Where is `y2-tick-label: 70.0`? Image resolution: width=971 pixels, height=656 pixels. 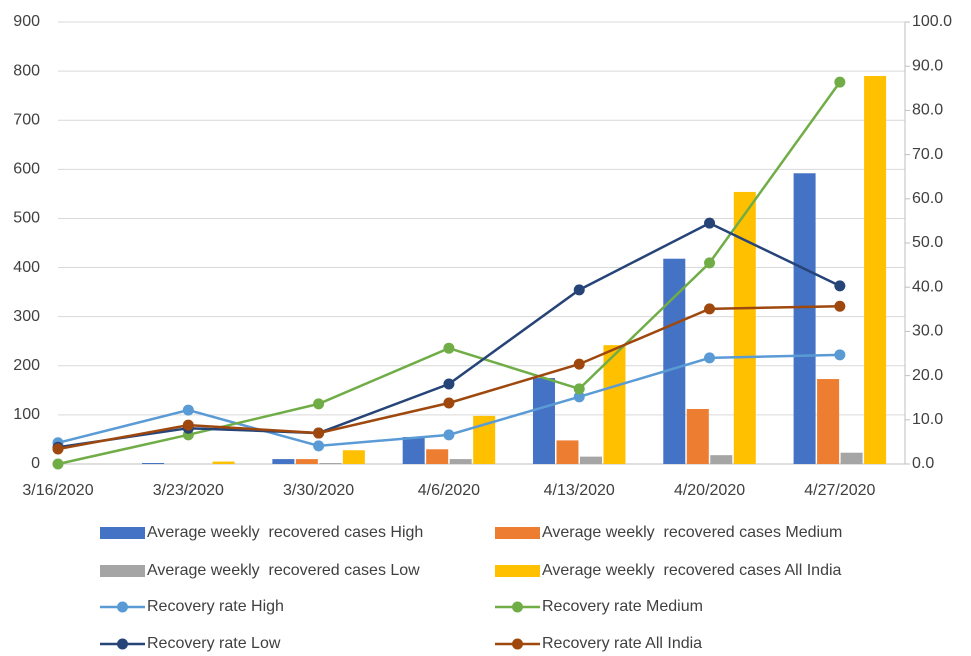 y2-tick-label: 70.0 is located at coordinates (927, 154).